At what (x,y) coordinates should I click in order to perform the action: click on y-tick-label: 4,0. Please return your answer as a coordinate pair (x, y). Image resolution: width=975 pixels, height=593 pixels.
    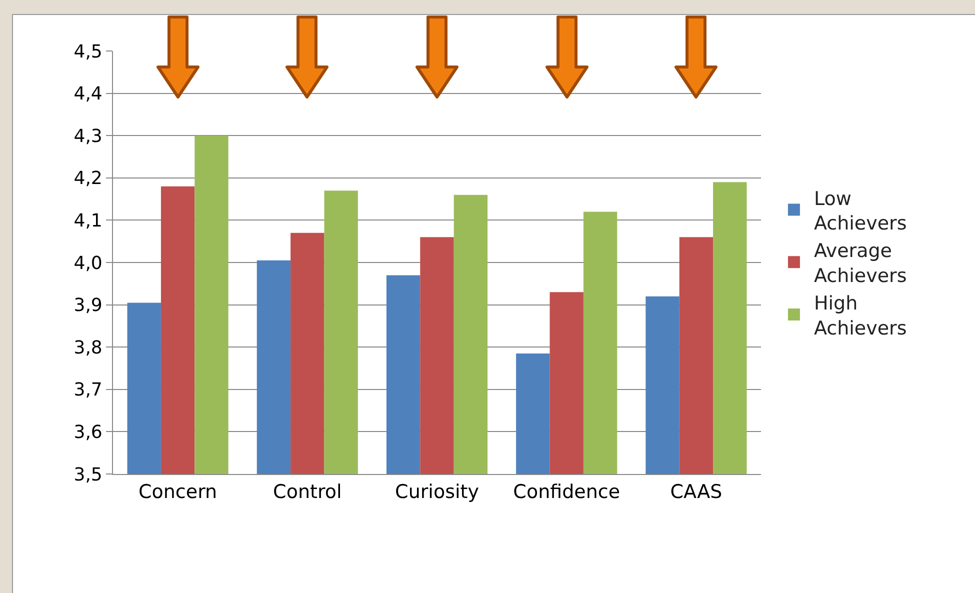
    Looking at the image, I should click on (88, 263).